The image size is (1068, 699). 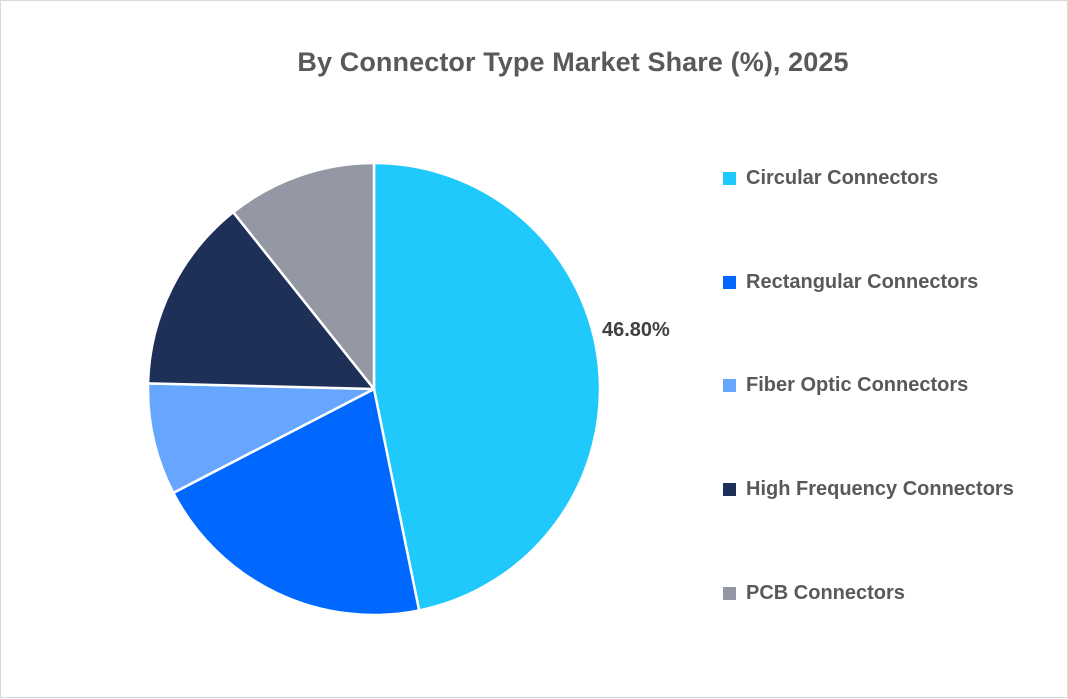 What do you see at coordinates (842, 178) in the screenshot?
I see `legend-label: Circular Connectors` at bounding box center [842, 178].